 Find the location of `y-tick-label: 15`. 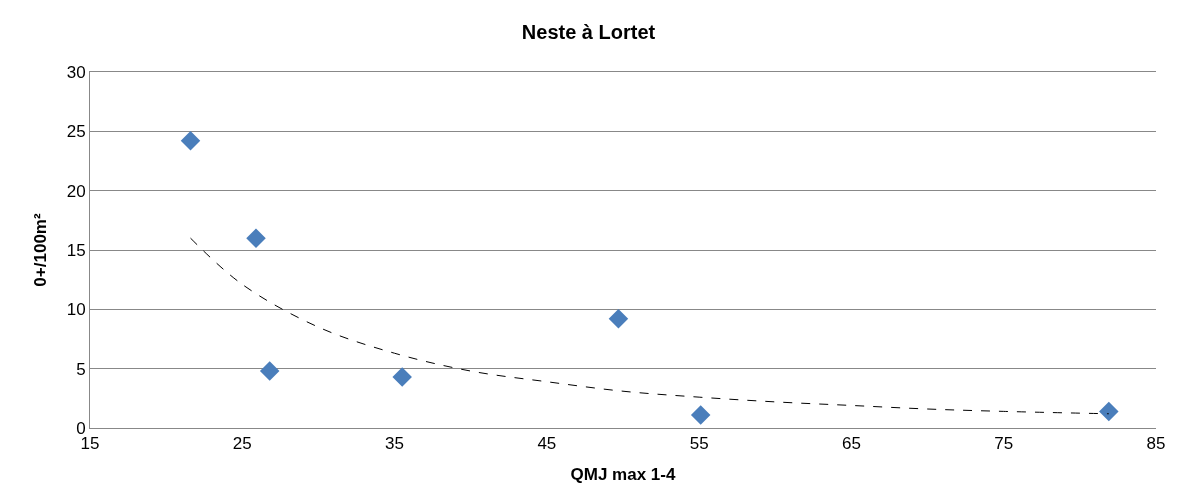

y-tick-label: 15 is located at coordinates (76, 250).